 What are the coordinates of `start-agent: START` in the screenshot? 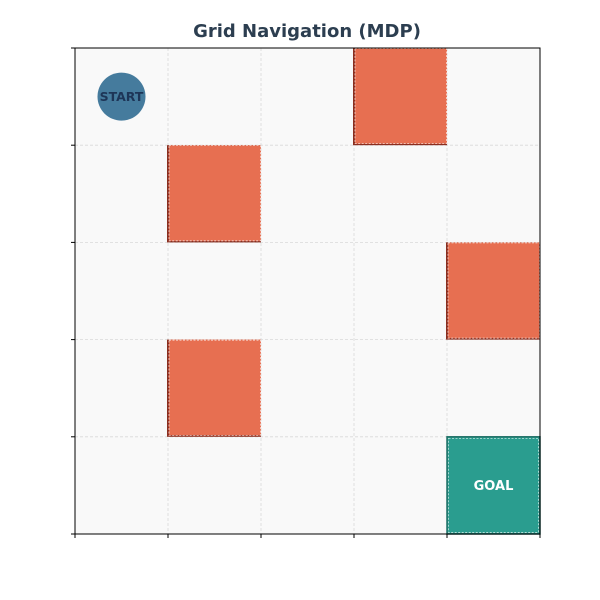 It's located at (121, 96).